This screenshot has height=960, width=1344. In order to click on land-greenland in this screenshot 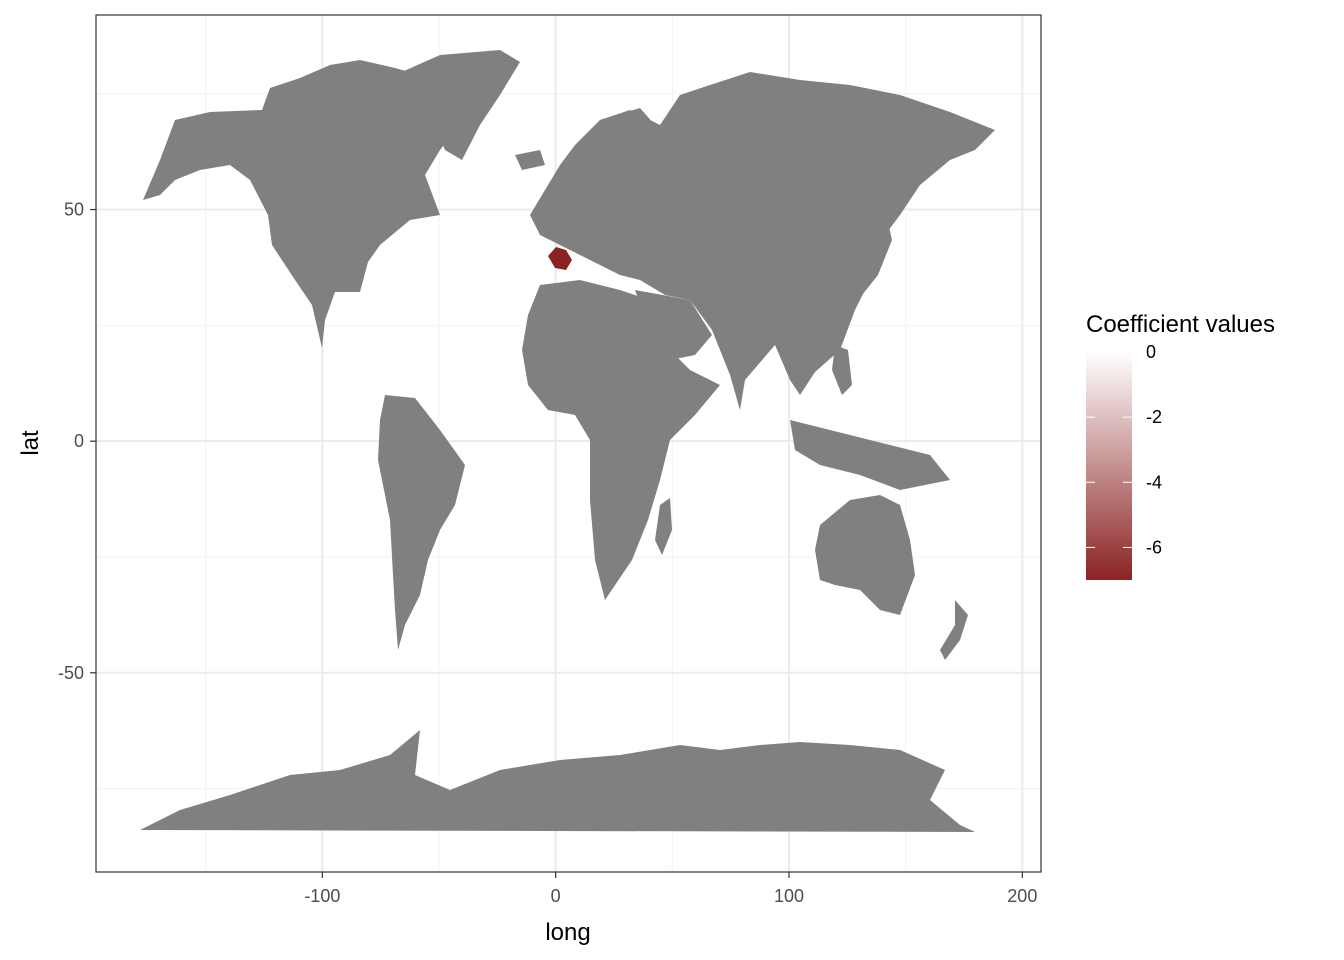, I will do `click(457, 105)`.